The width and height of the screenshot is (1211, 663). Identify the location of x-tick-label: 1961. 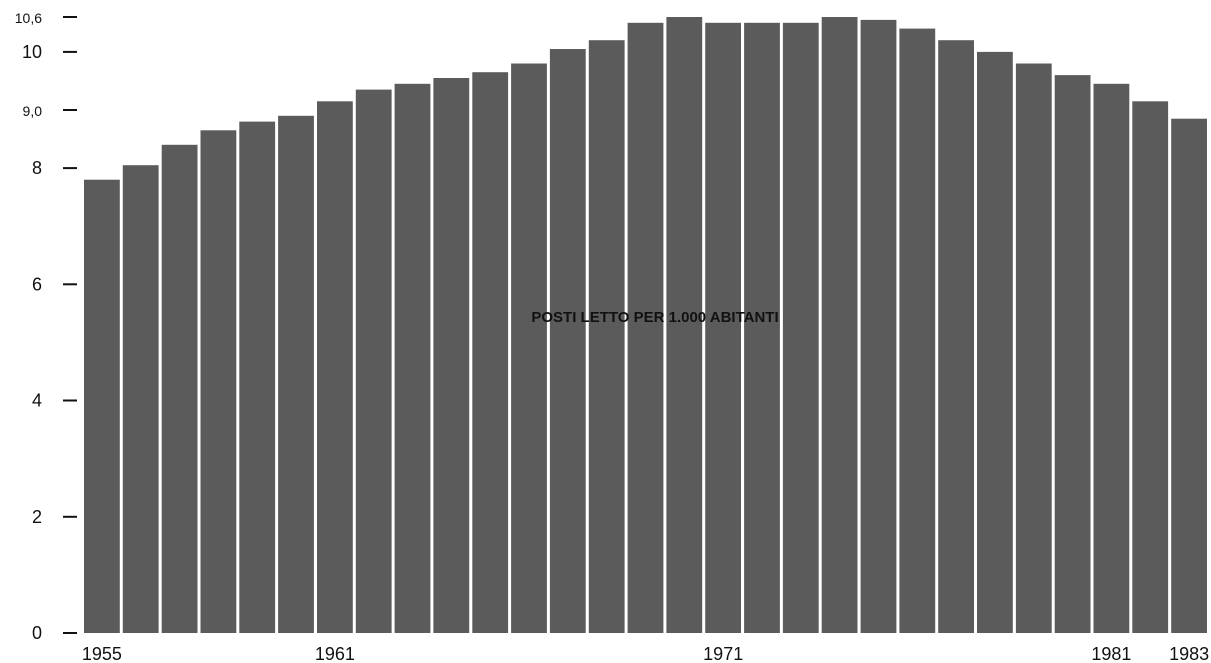
(335, 653).